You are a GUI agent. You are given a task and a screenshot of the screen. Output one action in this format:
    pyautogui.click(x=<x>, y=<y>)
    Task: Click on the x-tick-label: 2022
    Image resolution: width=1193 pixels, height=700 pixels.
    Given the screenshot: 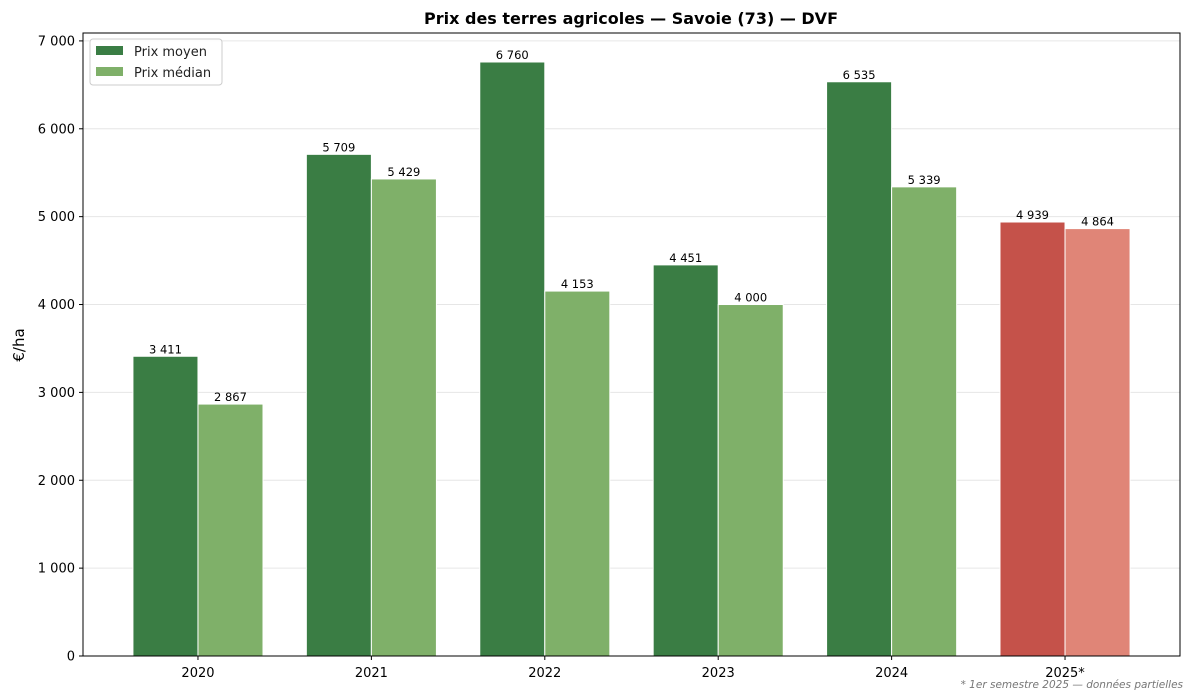 What is the action you would take?
    pyautogui.click(x=544, y=673)
    